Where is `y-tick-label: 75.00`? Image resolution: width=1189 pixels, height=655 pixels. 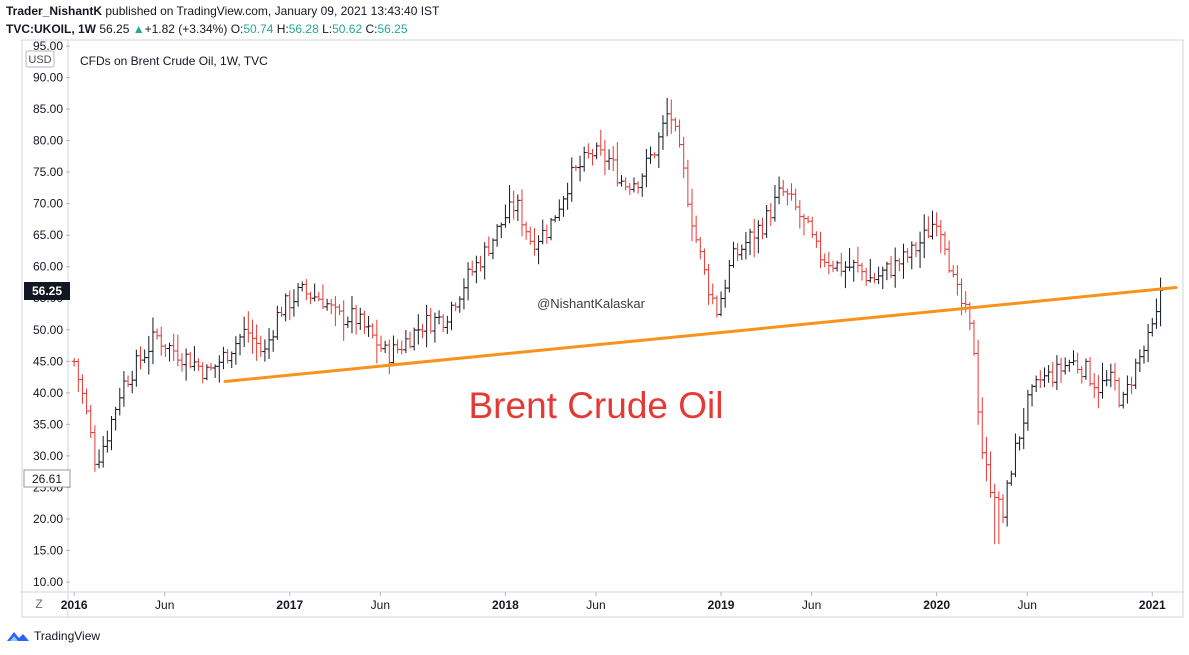 y-tick-label: 75.00 is located at coordinates (48, 172).